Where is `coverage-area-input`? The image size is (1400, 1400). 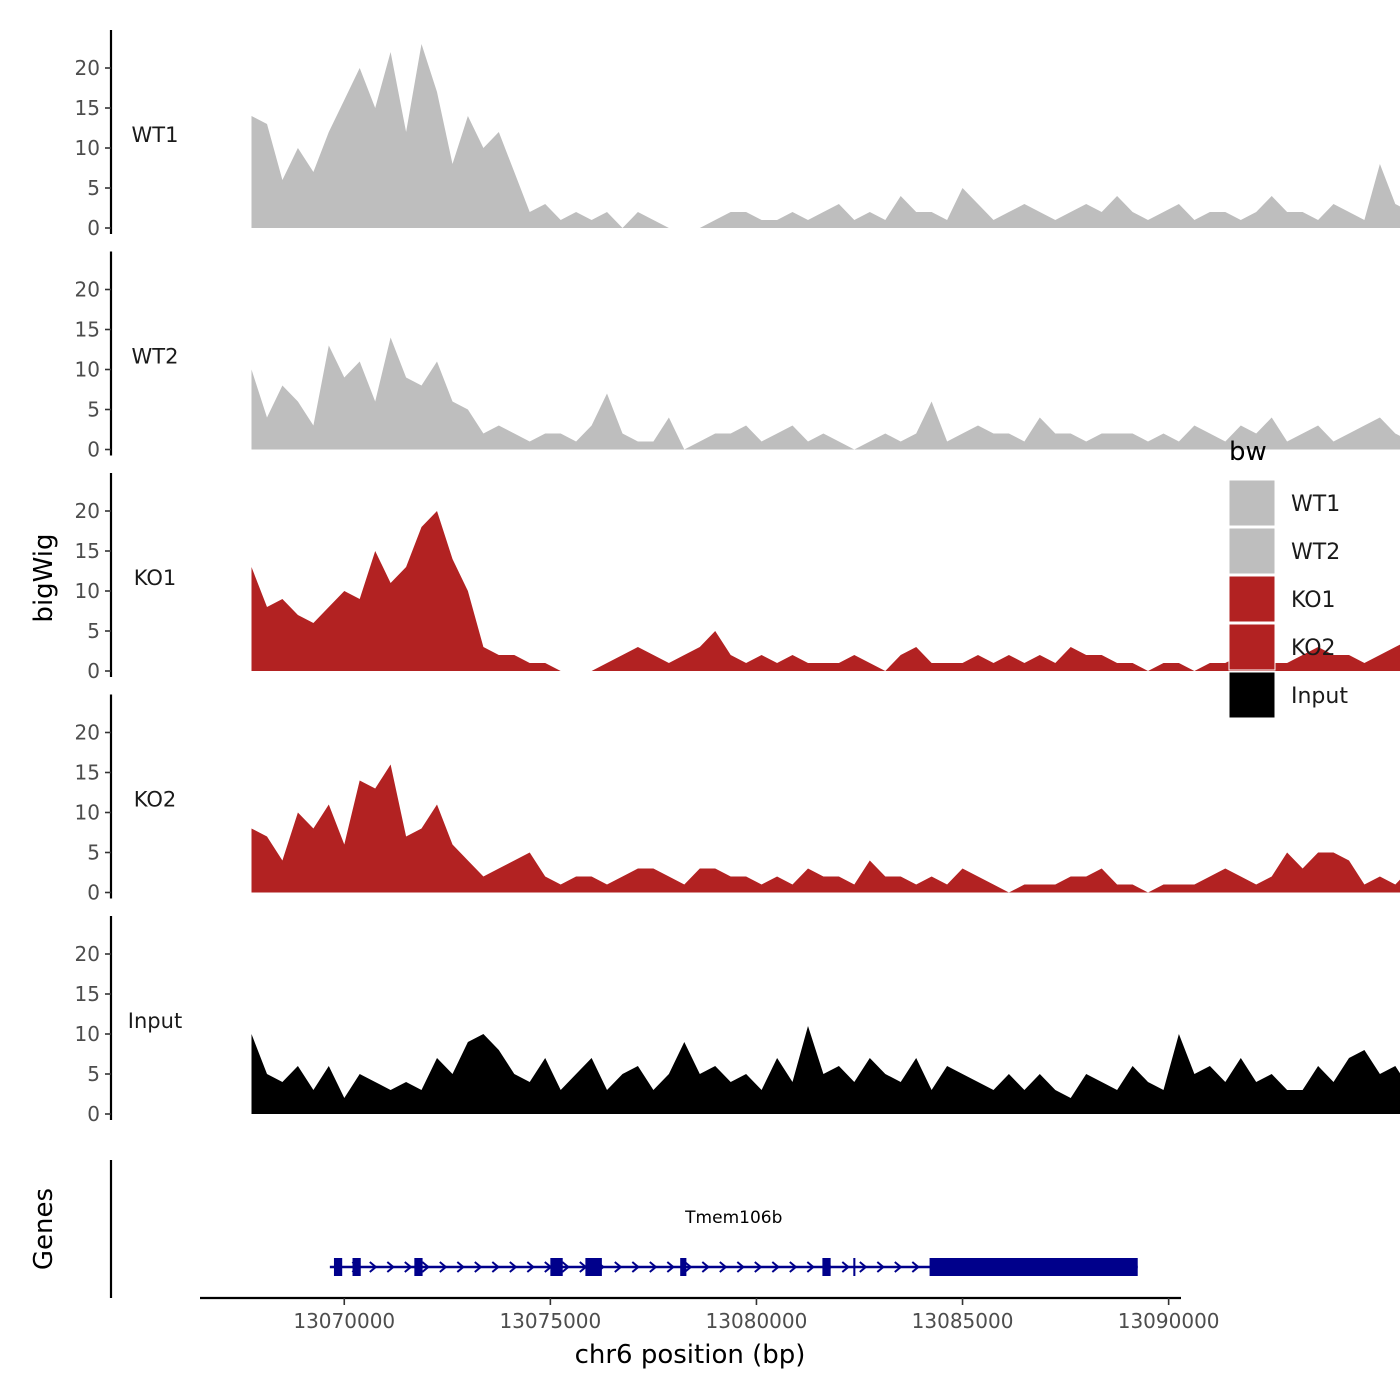
coverage-area-input is located at coordinates (825, 1070).